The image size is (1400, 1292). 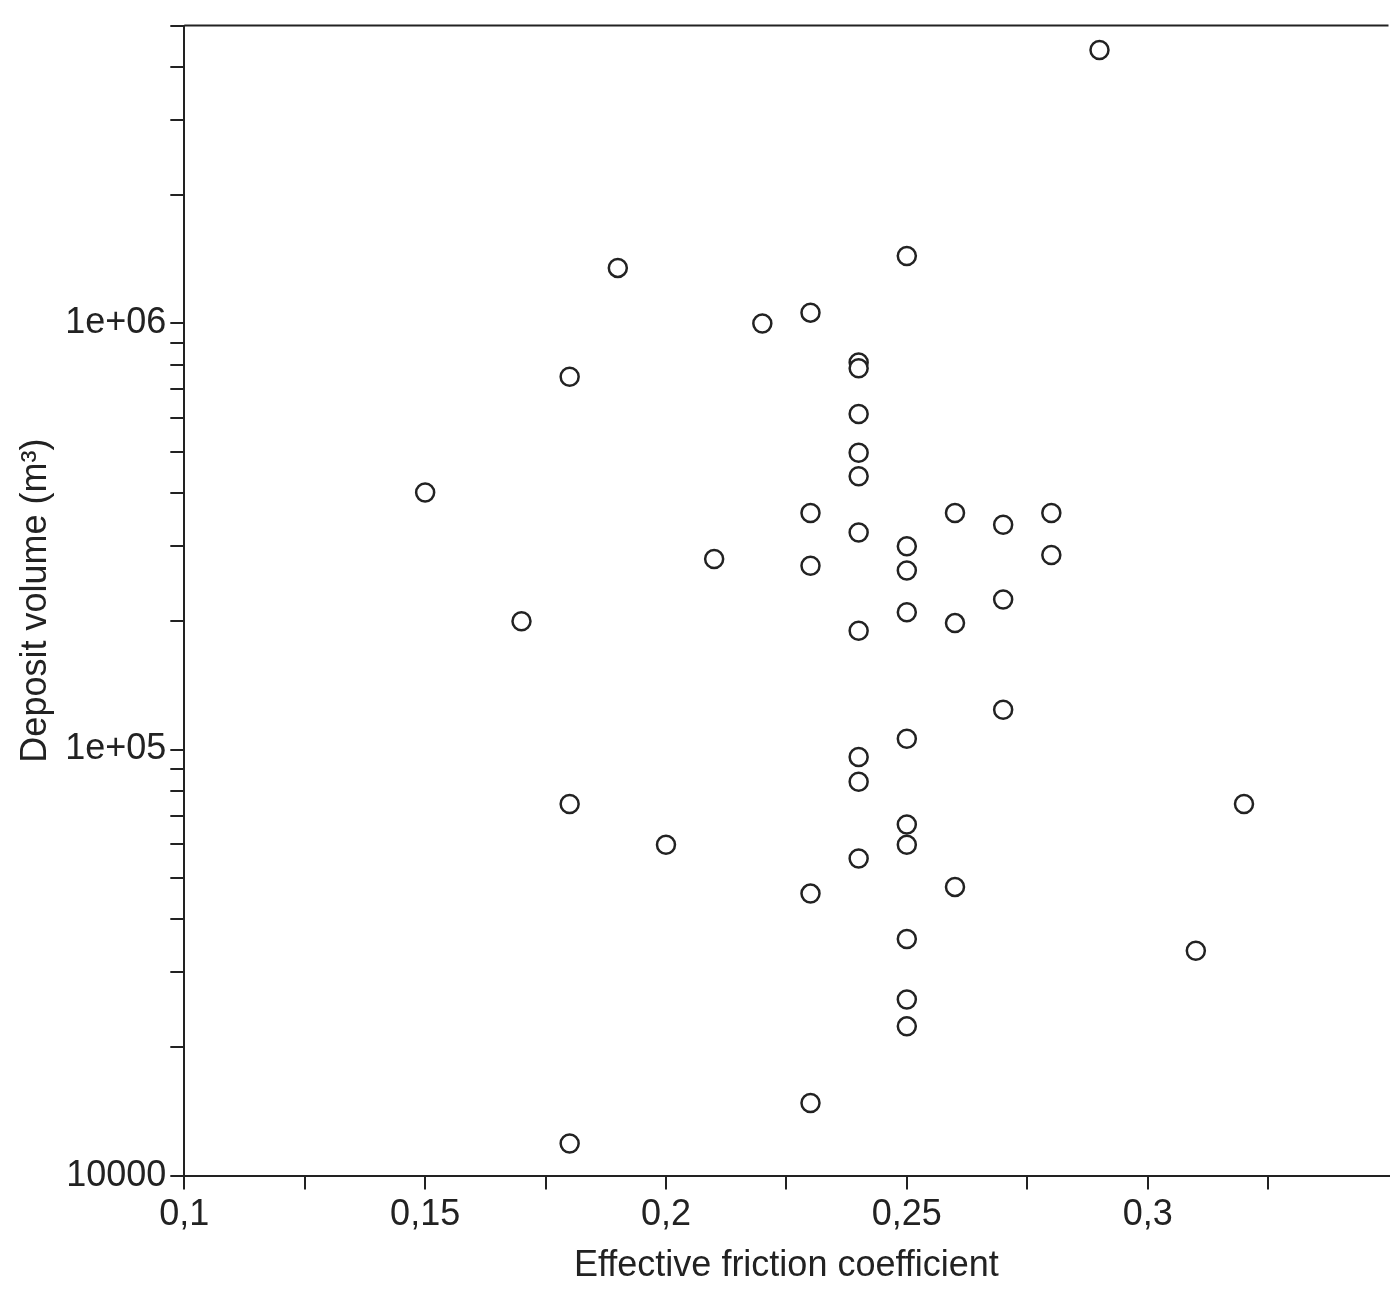 I want to click on y-tick-label: 1e+05, so click(x=116, y=747).